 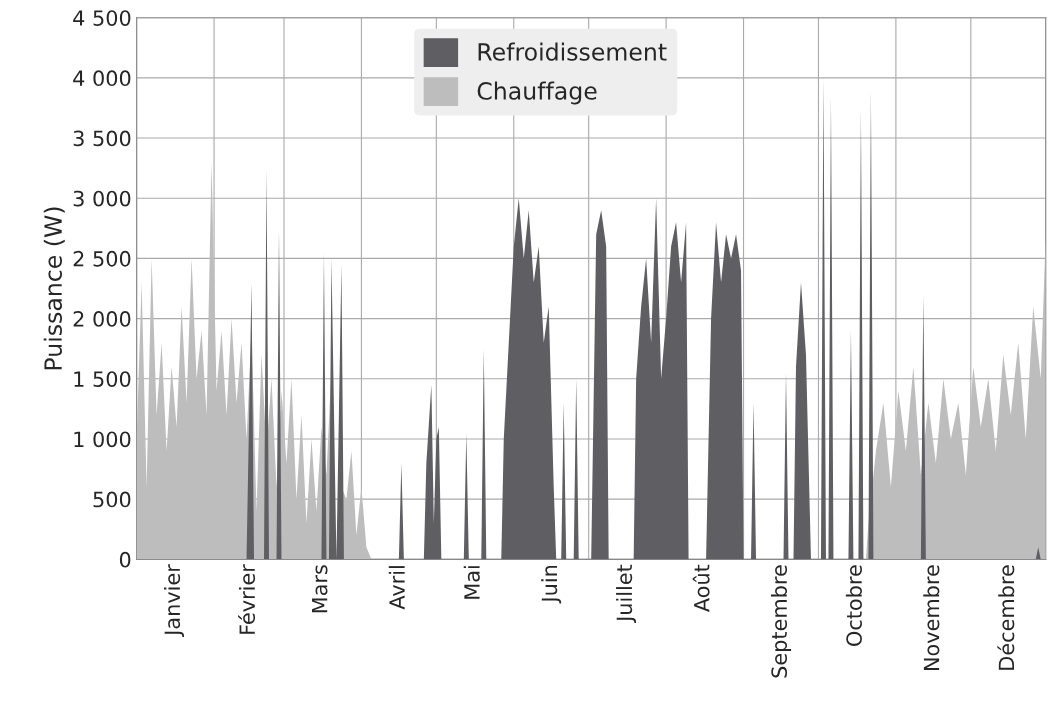 What do you see at coordinates (320, 589) in the screenshot?
I see `x-tick-label: Mars` at bounding box center [320, 589].